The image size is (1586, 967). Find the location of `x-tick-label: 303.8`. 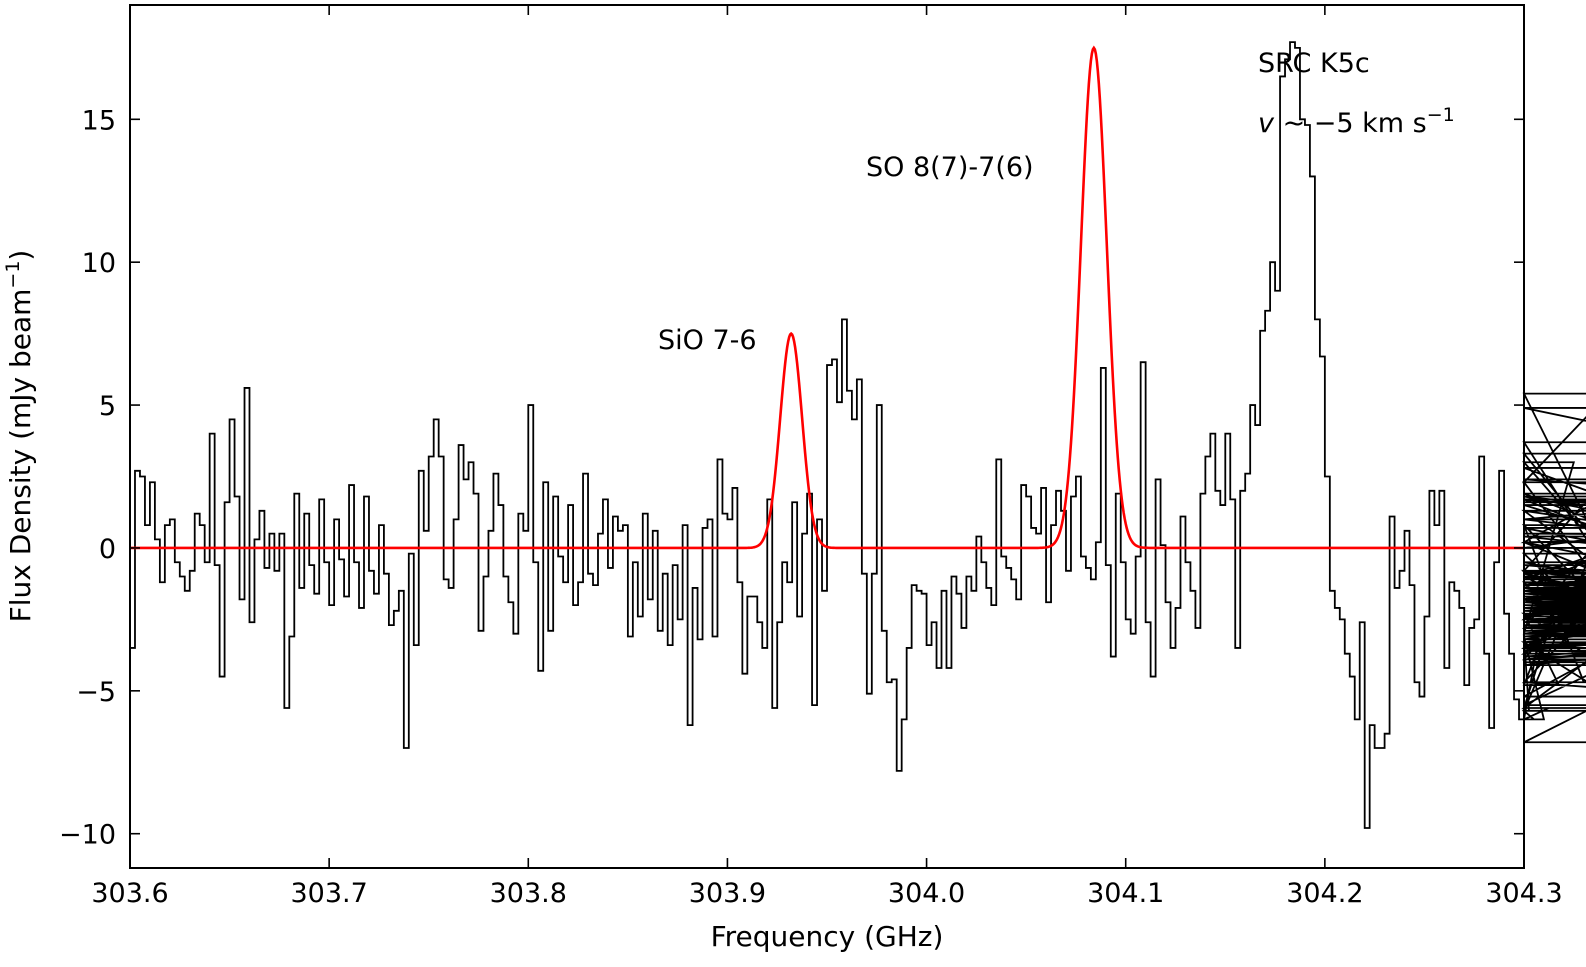

x-tick-label: 303.8 is located at coordinates (528, 893).